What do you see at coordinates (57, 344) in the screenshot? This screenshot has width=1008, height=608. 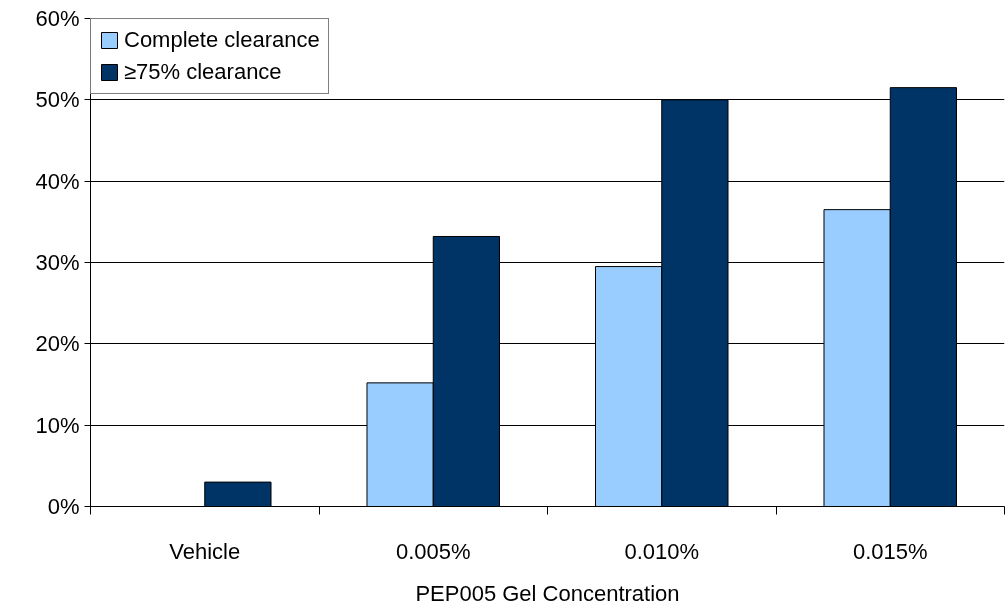 I see `y-tick-label: 20%` at bounding box center [57, 344].